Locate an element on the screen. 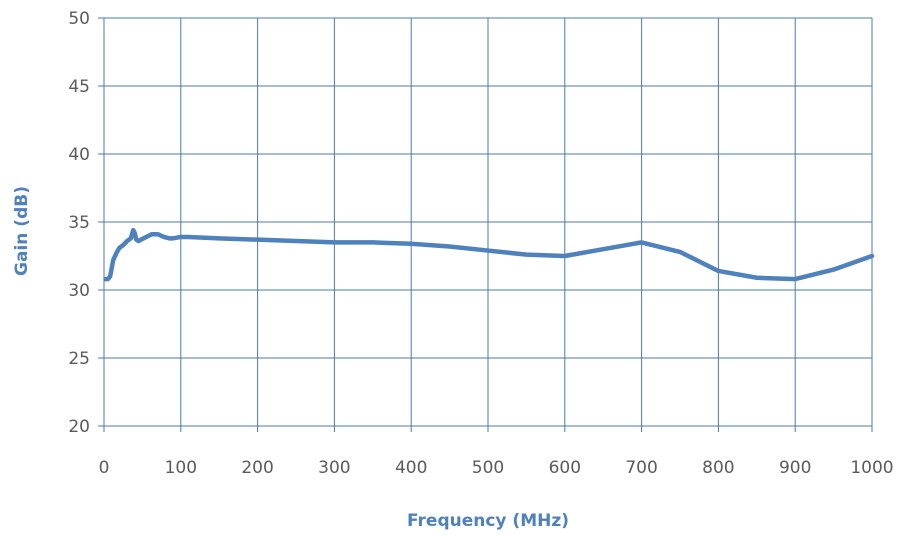 Image resolution: width=903 pixels, height=535 pixels. x-tick-label: 1000 is located at coordinates (871, 468).